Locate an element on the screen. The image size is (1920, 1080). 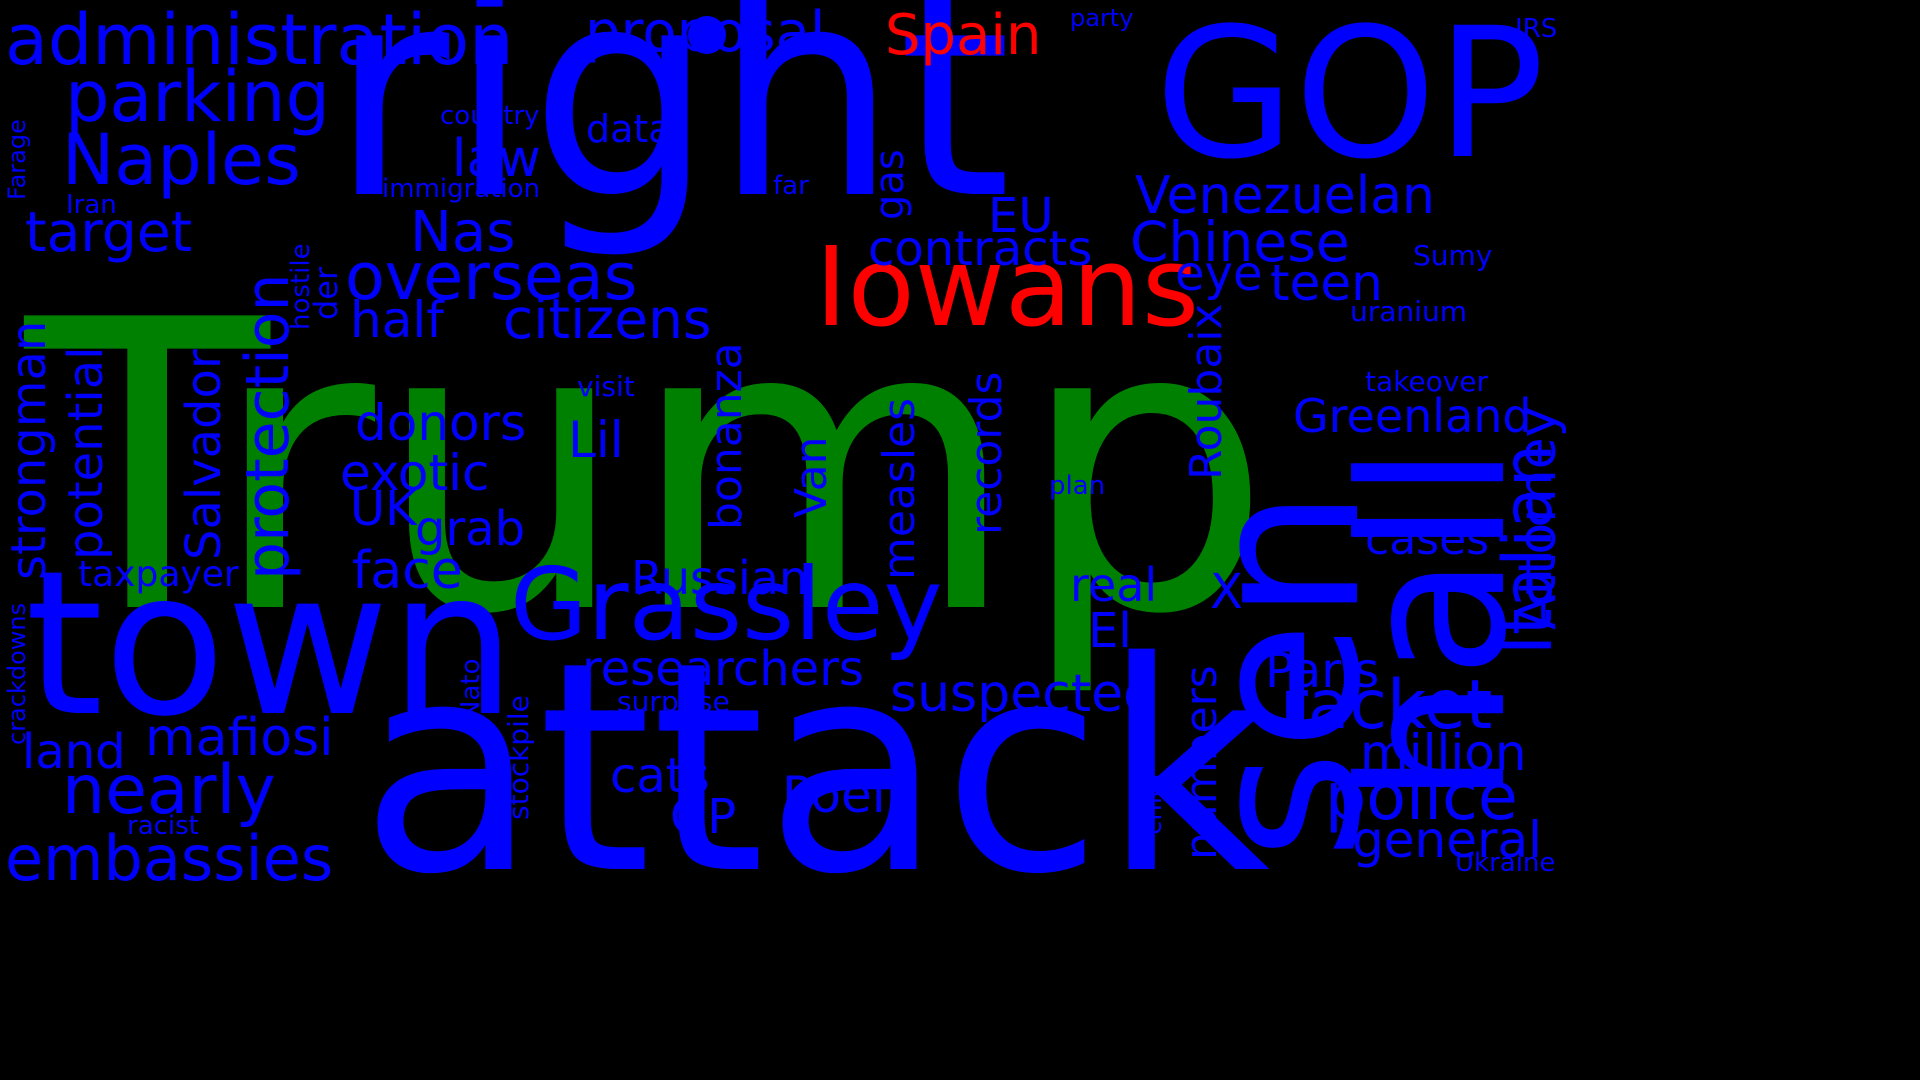
word-researchers: researchers is located at coordinates (723, 669).